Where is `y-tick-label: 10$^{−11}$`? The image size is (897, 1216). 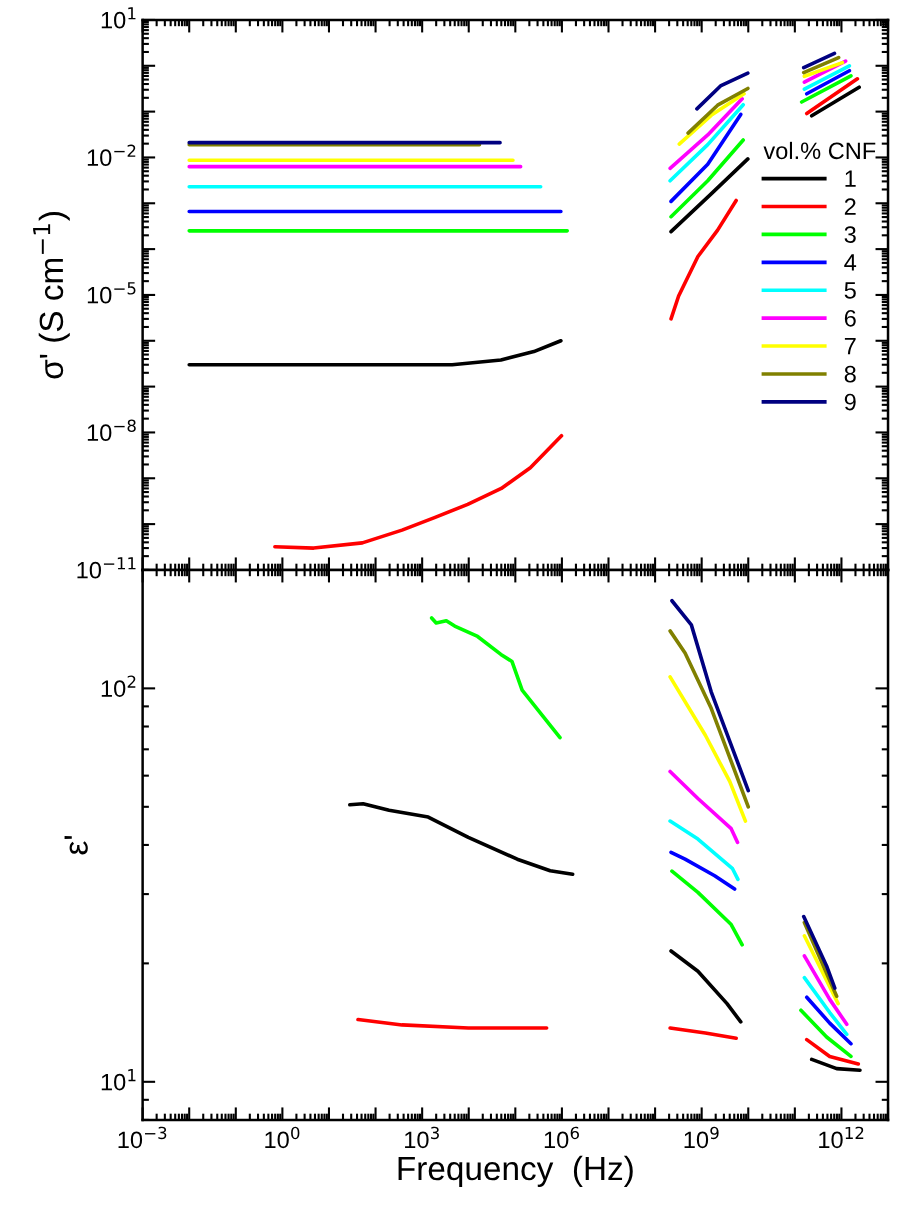
y-tick-label: 10$^{−11}$ is located at coordinates (106, 568).